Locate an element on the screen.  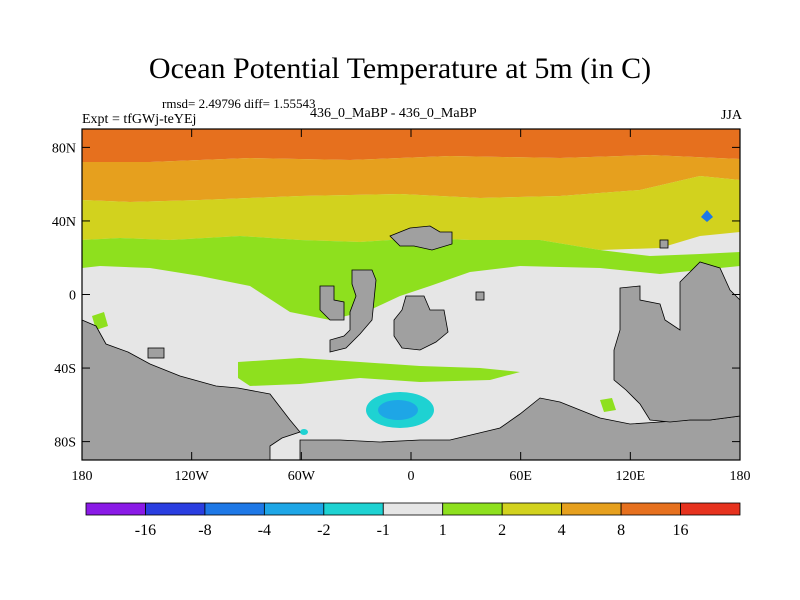
land-africa-north is located at coordinates (421, 238).